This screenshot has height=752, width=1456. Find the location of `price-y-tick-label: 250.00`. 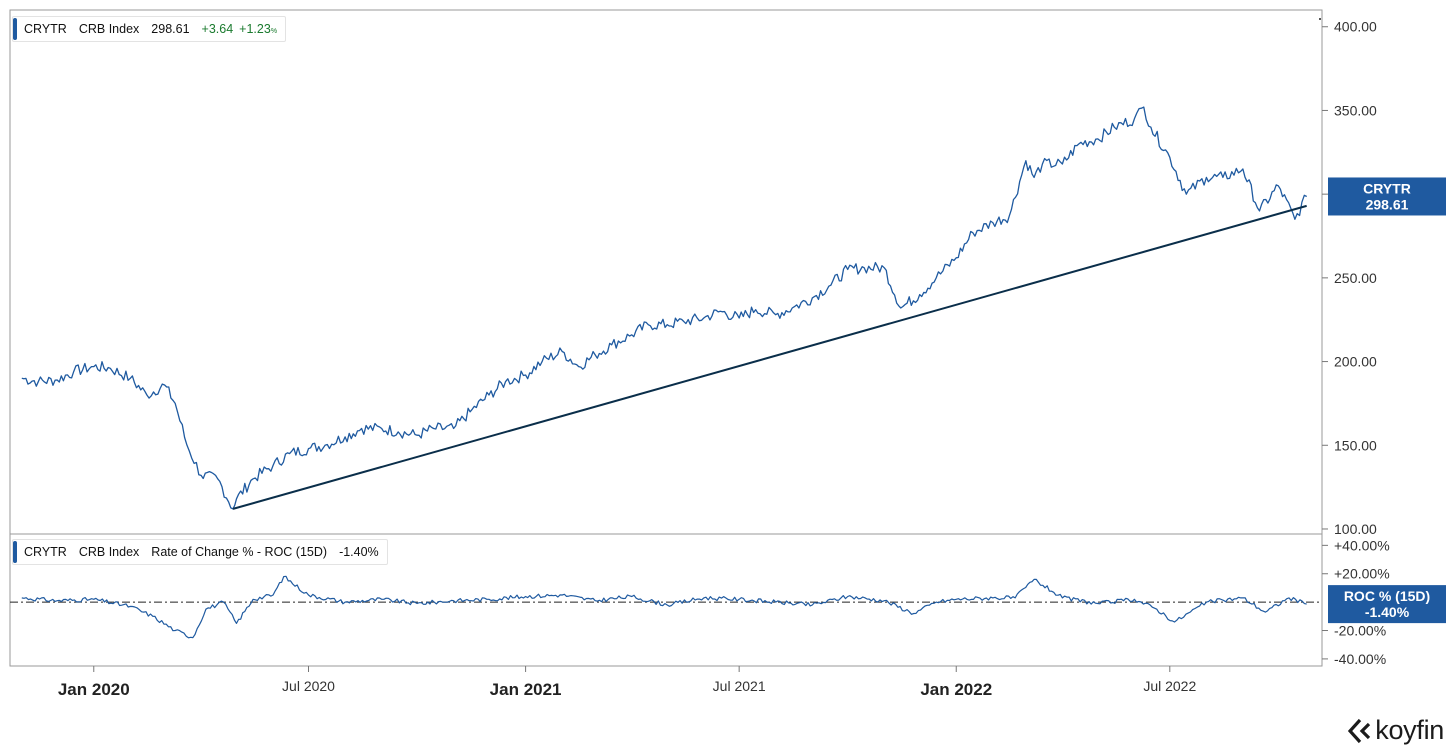

price-y-tick-label: 250.00 is located at coordinates (1355, 278).